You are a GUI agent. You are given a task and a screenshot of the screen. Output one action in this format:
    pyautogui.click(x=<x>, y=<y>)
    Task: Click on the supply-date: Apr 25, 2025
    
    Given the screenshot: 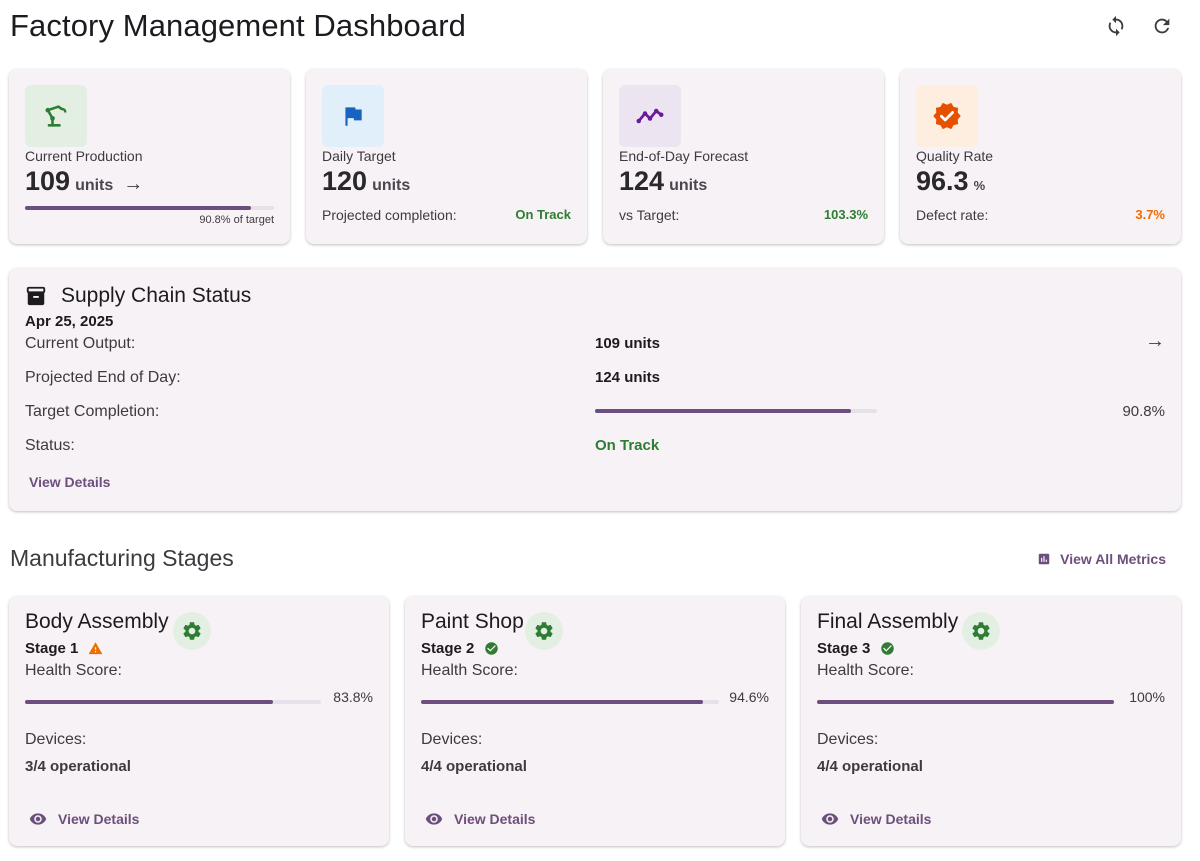 What is the action you would take?
    pyautogui.click(x=69, y=321)
    